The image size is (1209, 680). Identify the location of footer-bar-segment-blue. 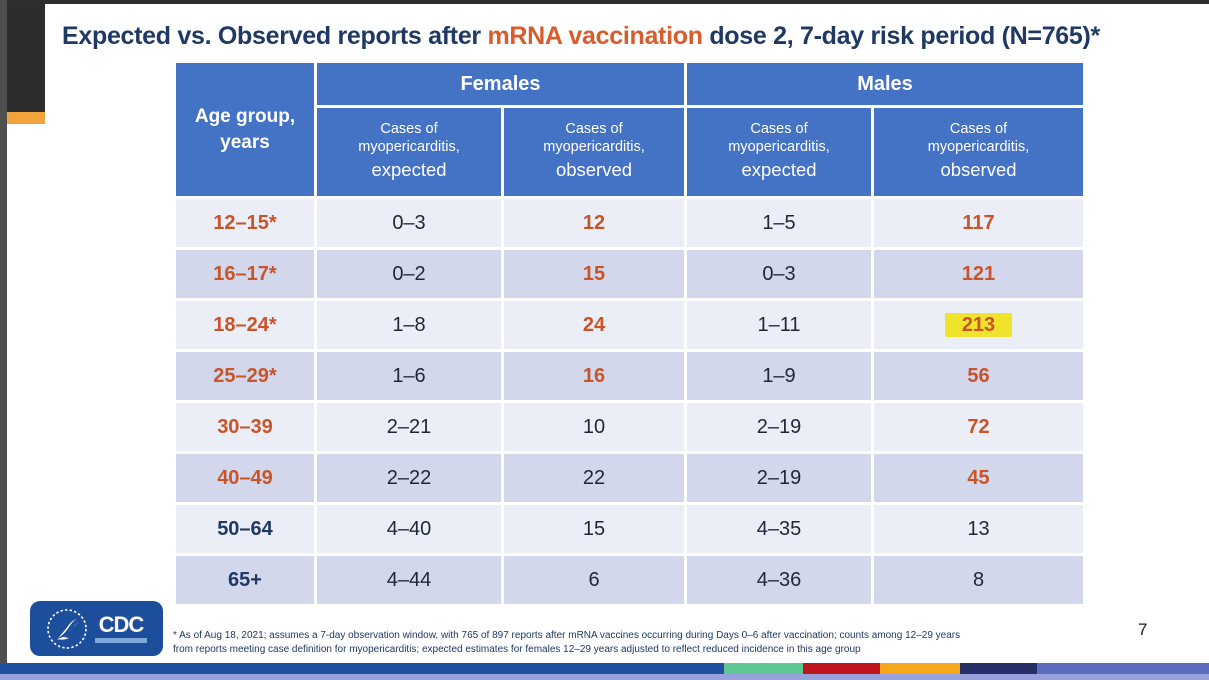
(362, 668).